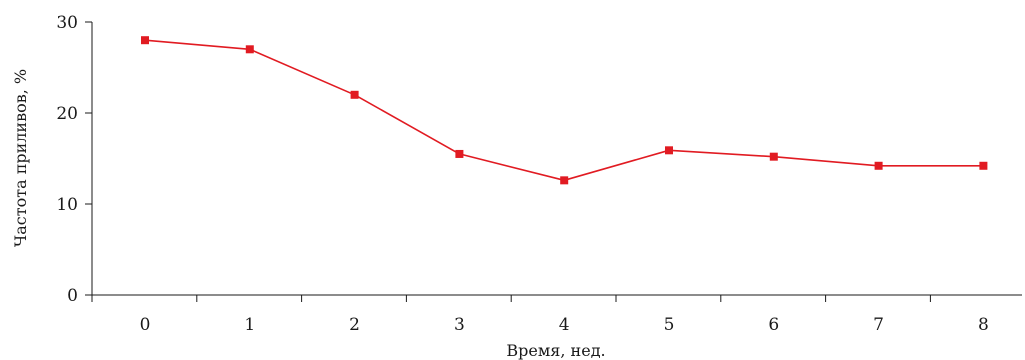 The image size is (1025, 360). What do you see at coordinates (540, 315) in the screenshot?
I see `x-ticks: 0 1 2 3 4 5 6 7 8` at bounding box center [540, 315].